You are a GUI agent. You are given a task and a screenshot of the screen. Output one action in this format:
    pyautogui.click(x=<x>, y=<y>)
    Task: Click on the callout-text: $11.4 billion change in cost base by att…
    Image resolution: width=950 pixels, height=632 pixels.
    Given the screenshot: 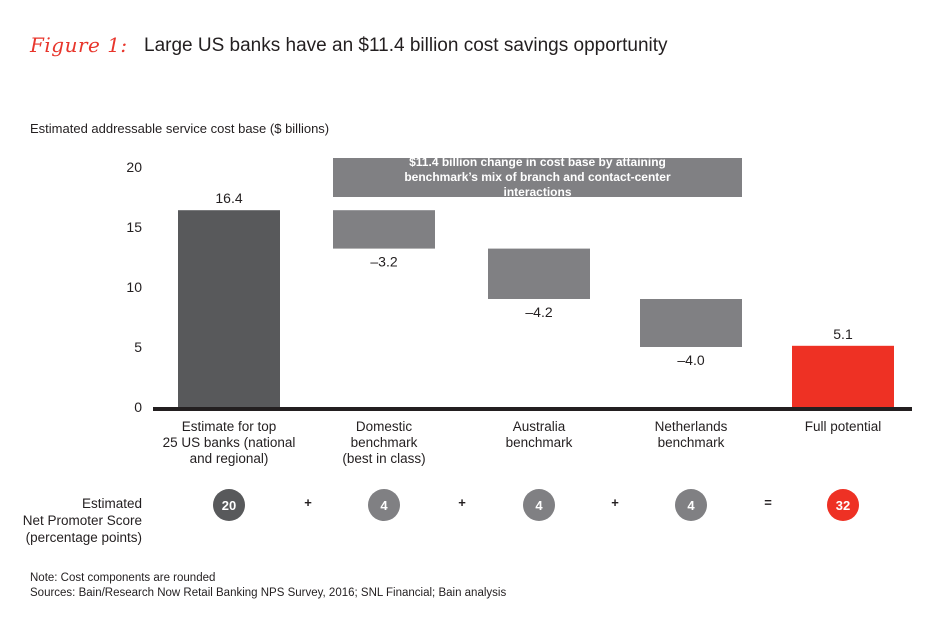 What is the action you would take?
    pyautogui.click(x=537, y=177)
    